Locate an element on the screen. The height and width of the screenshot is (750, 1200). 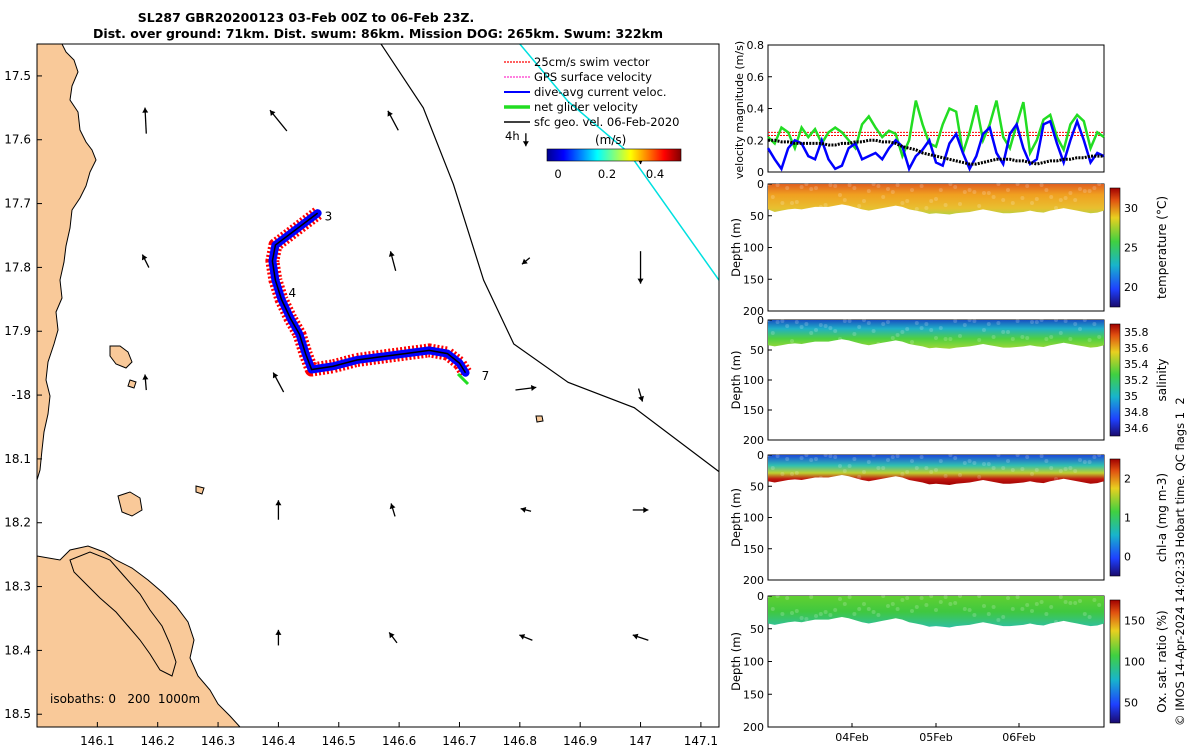
island-land is located at coordinates (130, 504).